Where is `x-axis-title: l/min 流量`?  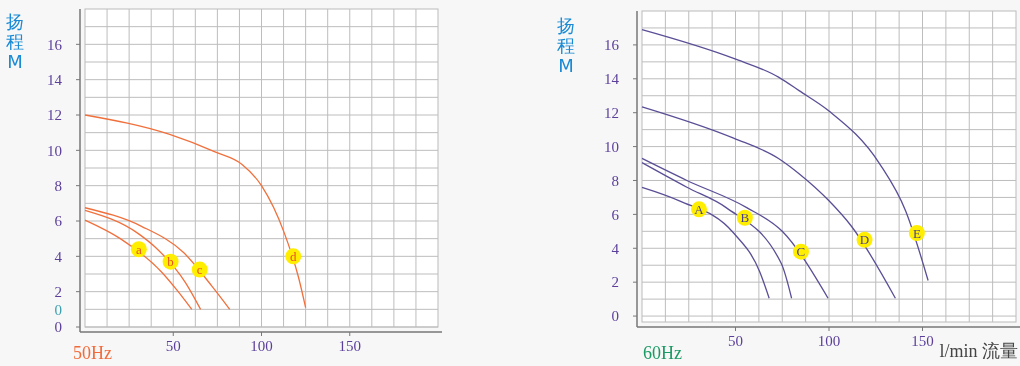
x-axis-title: l/min 流量 is located at coordinates (978, 351).